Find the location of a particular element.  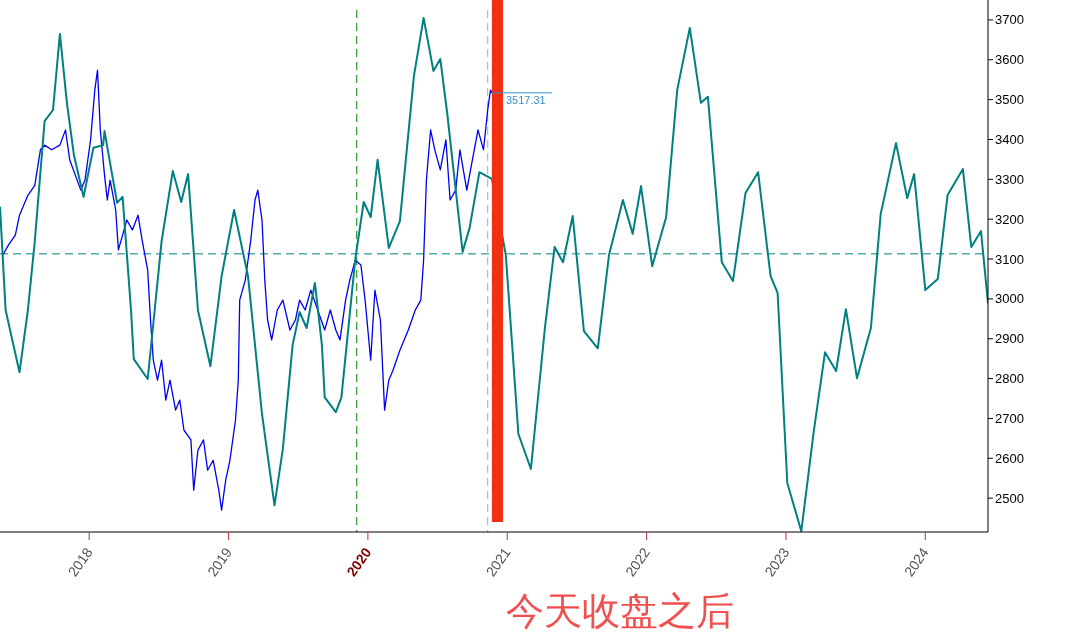

y-tick-label: 2600 is located at coordinates (1009, 458).